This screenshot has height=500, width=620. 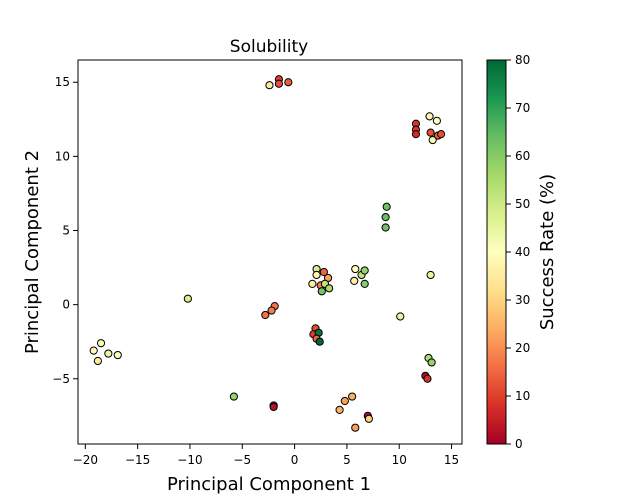 What do you see at coordinates (32, 252) in the screenshot?
I see `y-axis-label: Principal Component 2` at bounding box center [32, 252].